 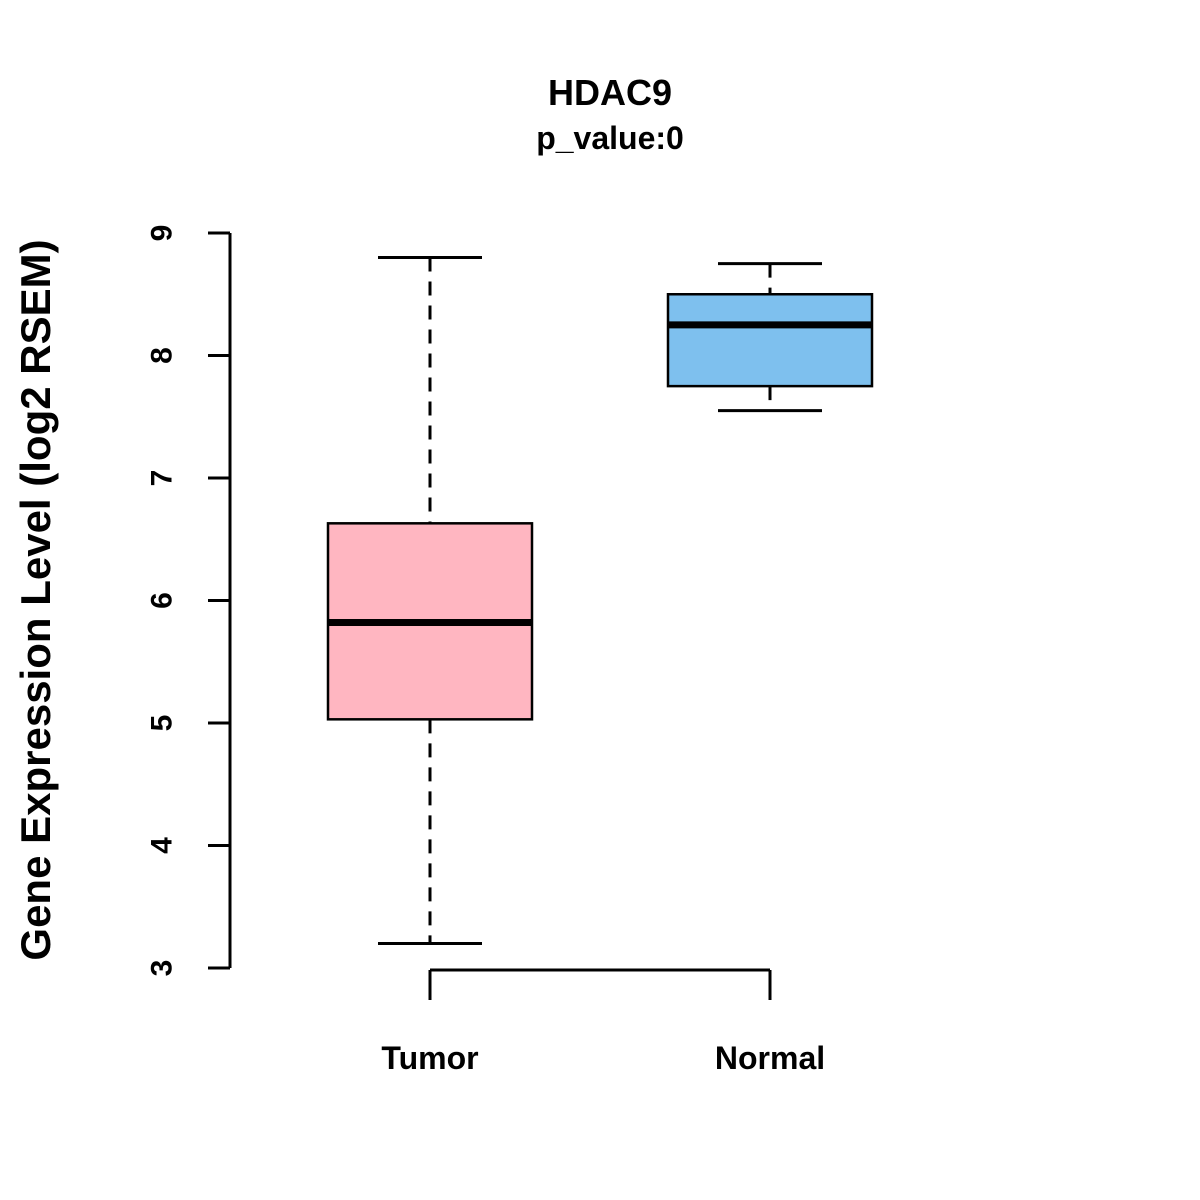 I want to click on chart-subtitle: p_value:0, so click(x=610, y=138).